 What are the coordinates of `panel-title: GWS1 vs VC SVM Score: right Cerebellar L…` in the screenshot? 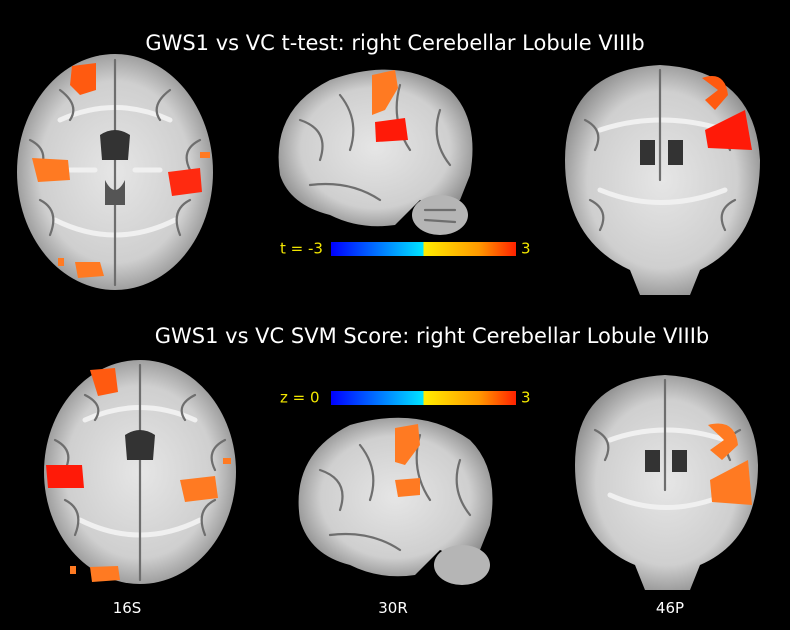 It's located at (432, 336).